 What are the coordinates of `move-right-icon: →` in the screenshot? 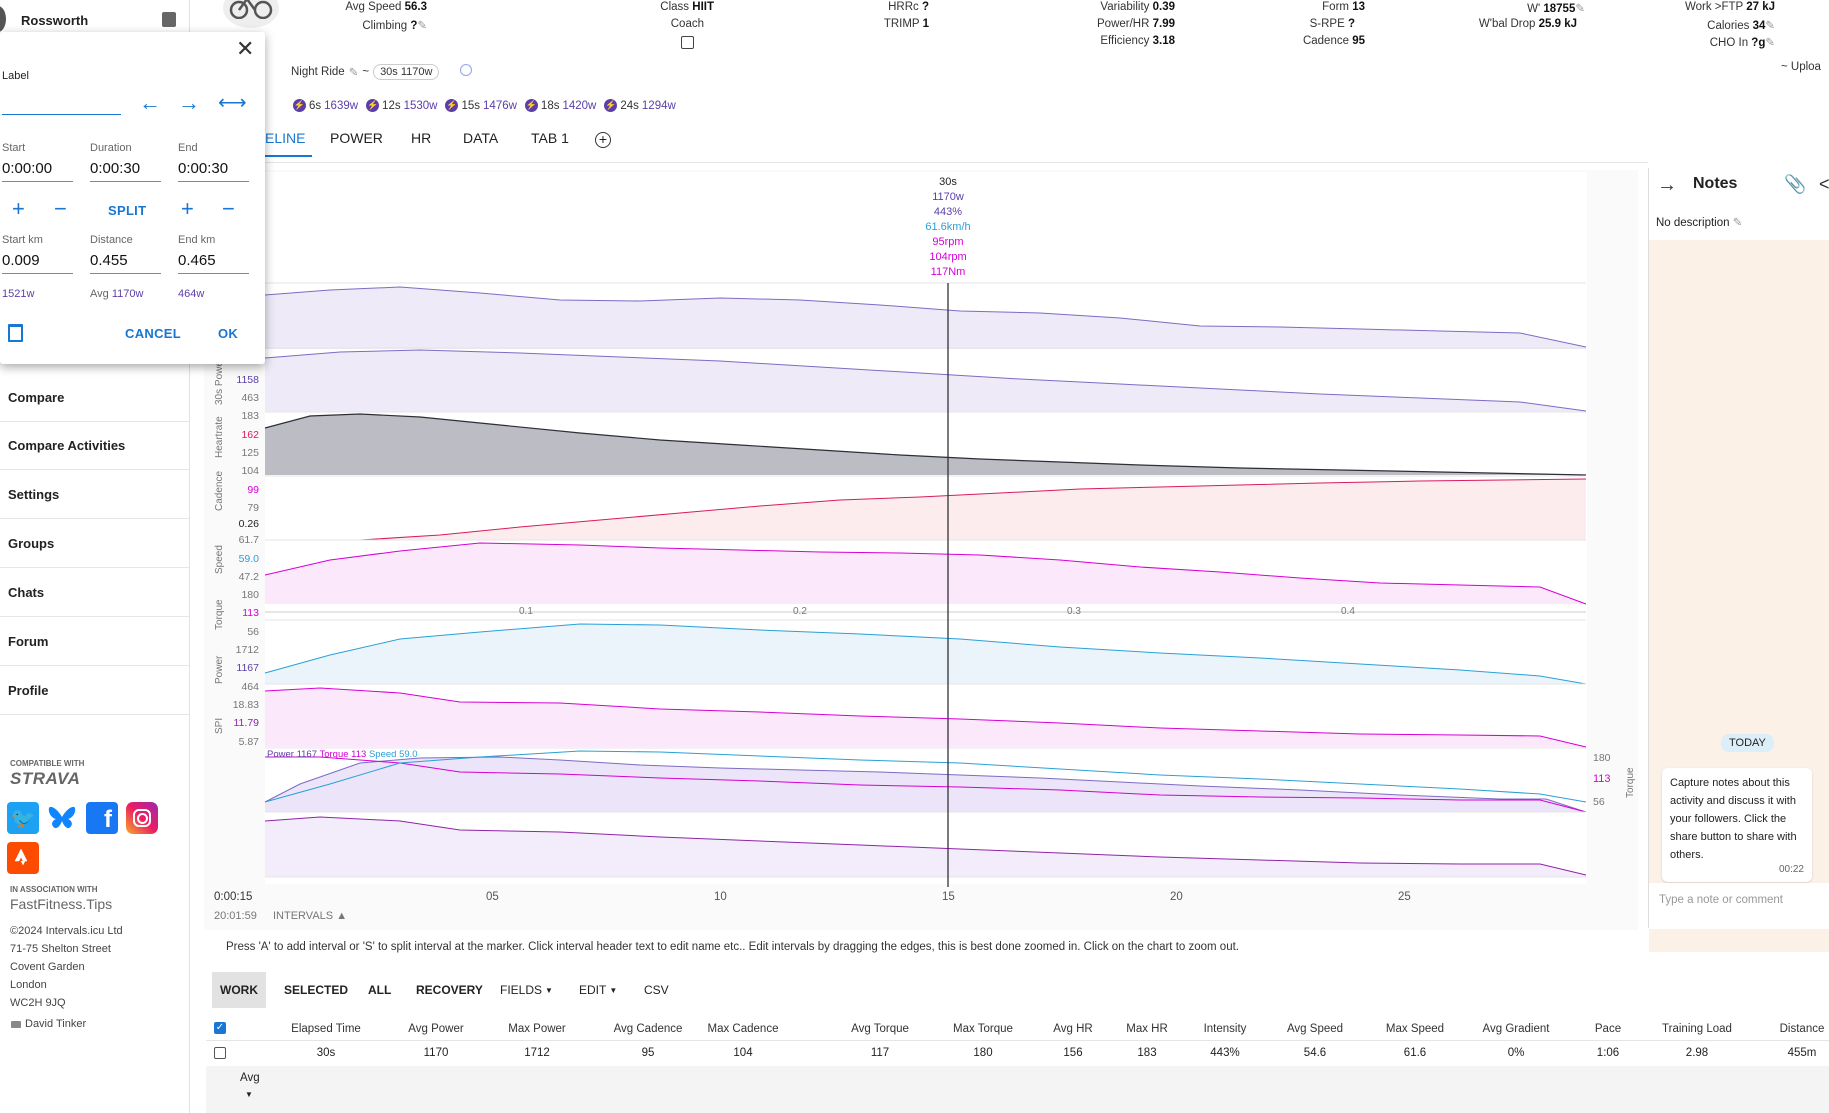 It's located at (189, 102).